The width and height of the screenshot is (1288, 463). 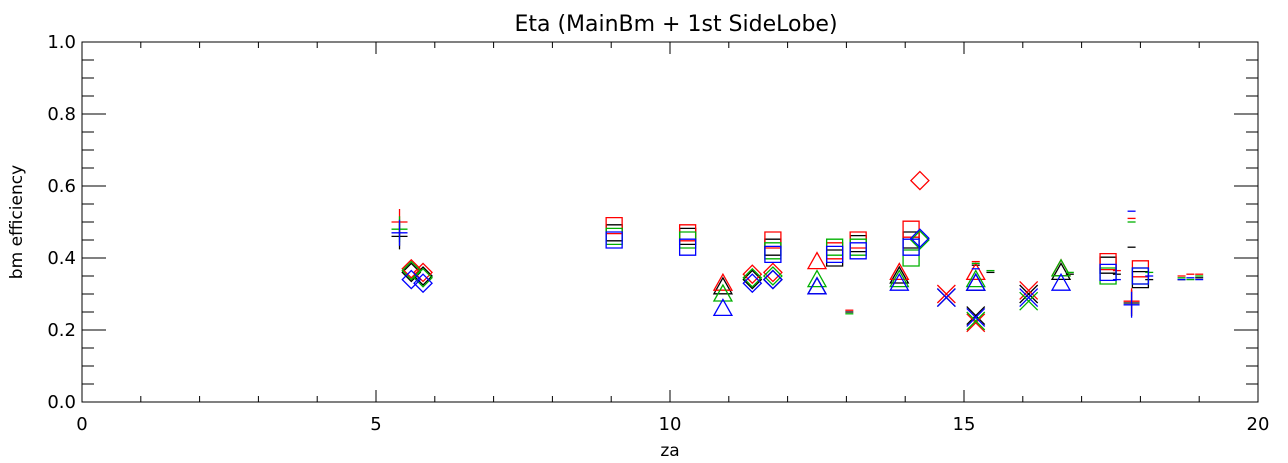 What do you see at coordinates (61, 186) in the screenshot?
I see `y-tick-label: 0.6` at bounding box center [61, 186].